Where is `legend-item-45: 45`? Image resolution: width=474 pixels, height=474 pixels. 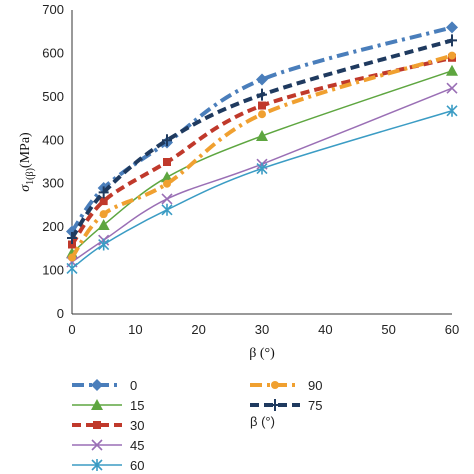 legend-item-45: 45 is located at coordinates (108, 445).